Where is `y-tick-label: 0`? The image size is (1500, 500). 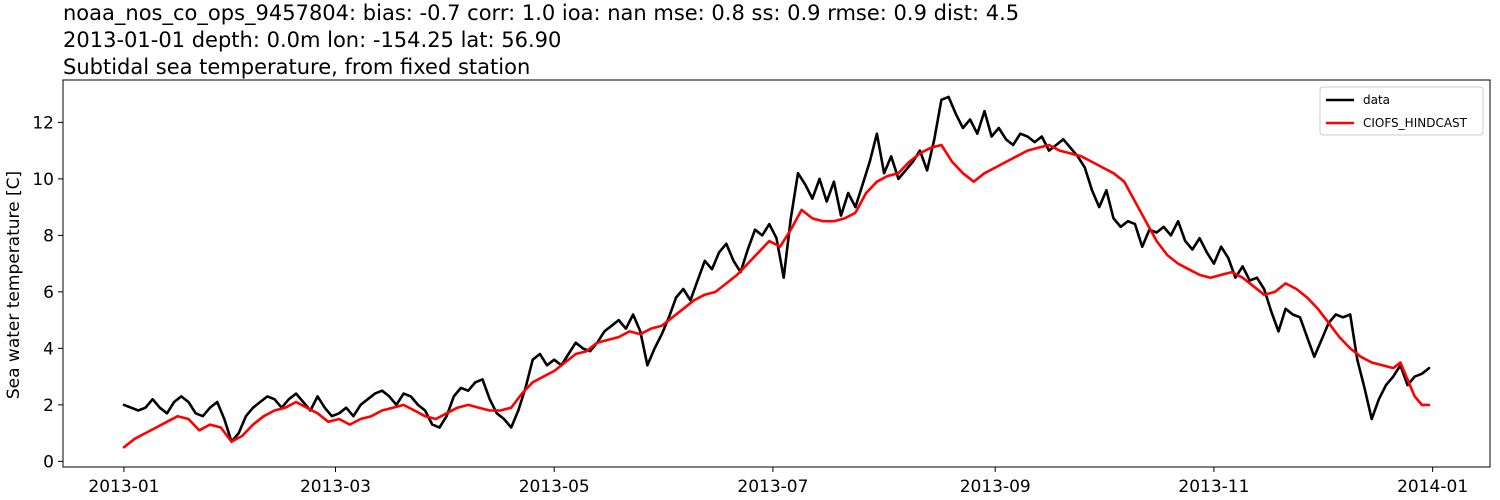
y-tick-label: 0 is located at coordinates (48, 462).